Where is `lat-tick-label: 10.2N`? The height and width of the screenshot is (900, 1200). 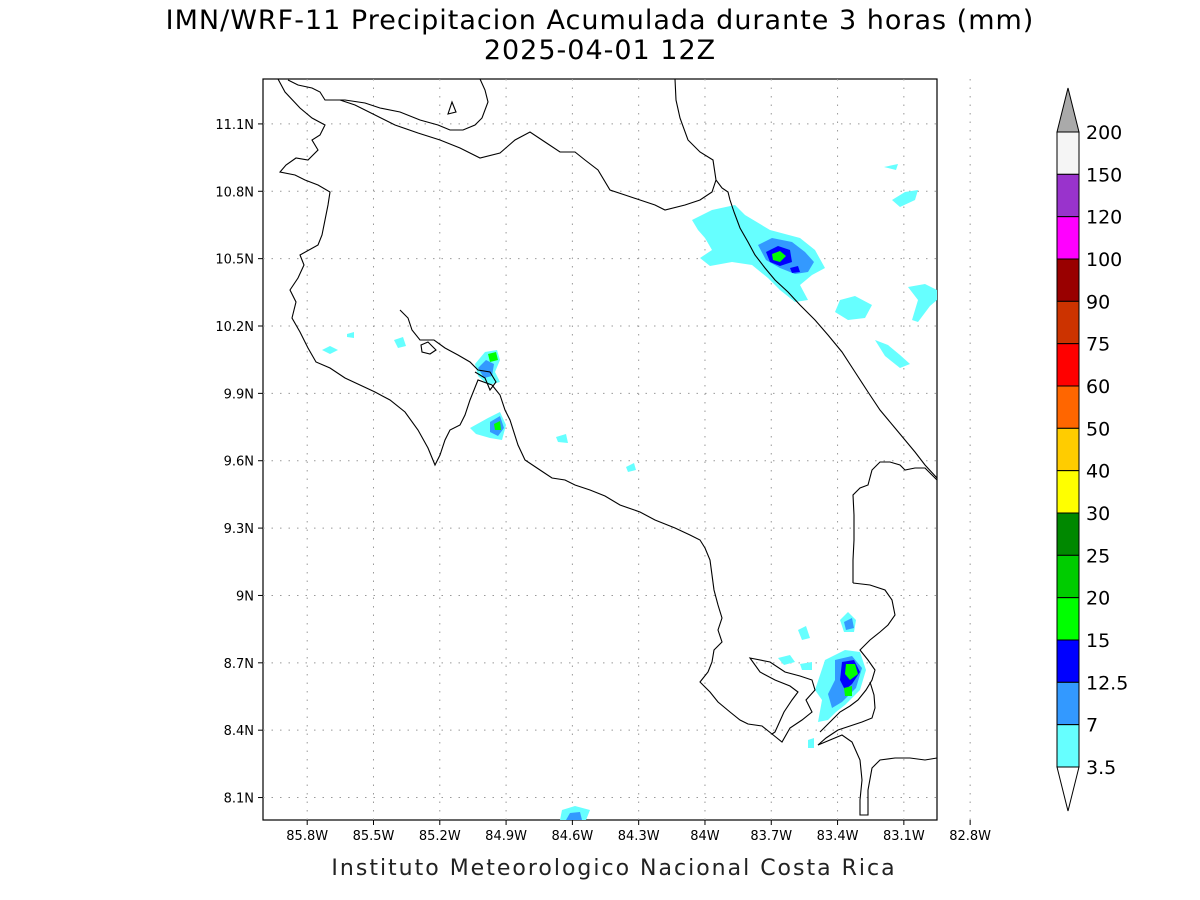 lat-tick-label: 10.2N is located at coordinates (234, 327).